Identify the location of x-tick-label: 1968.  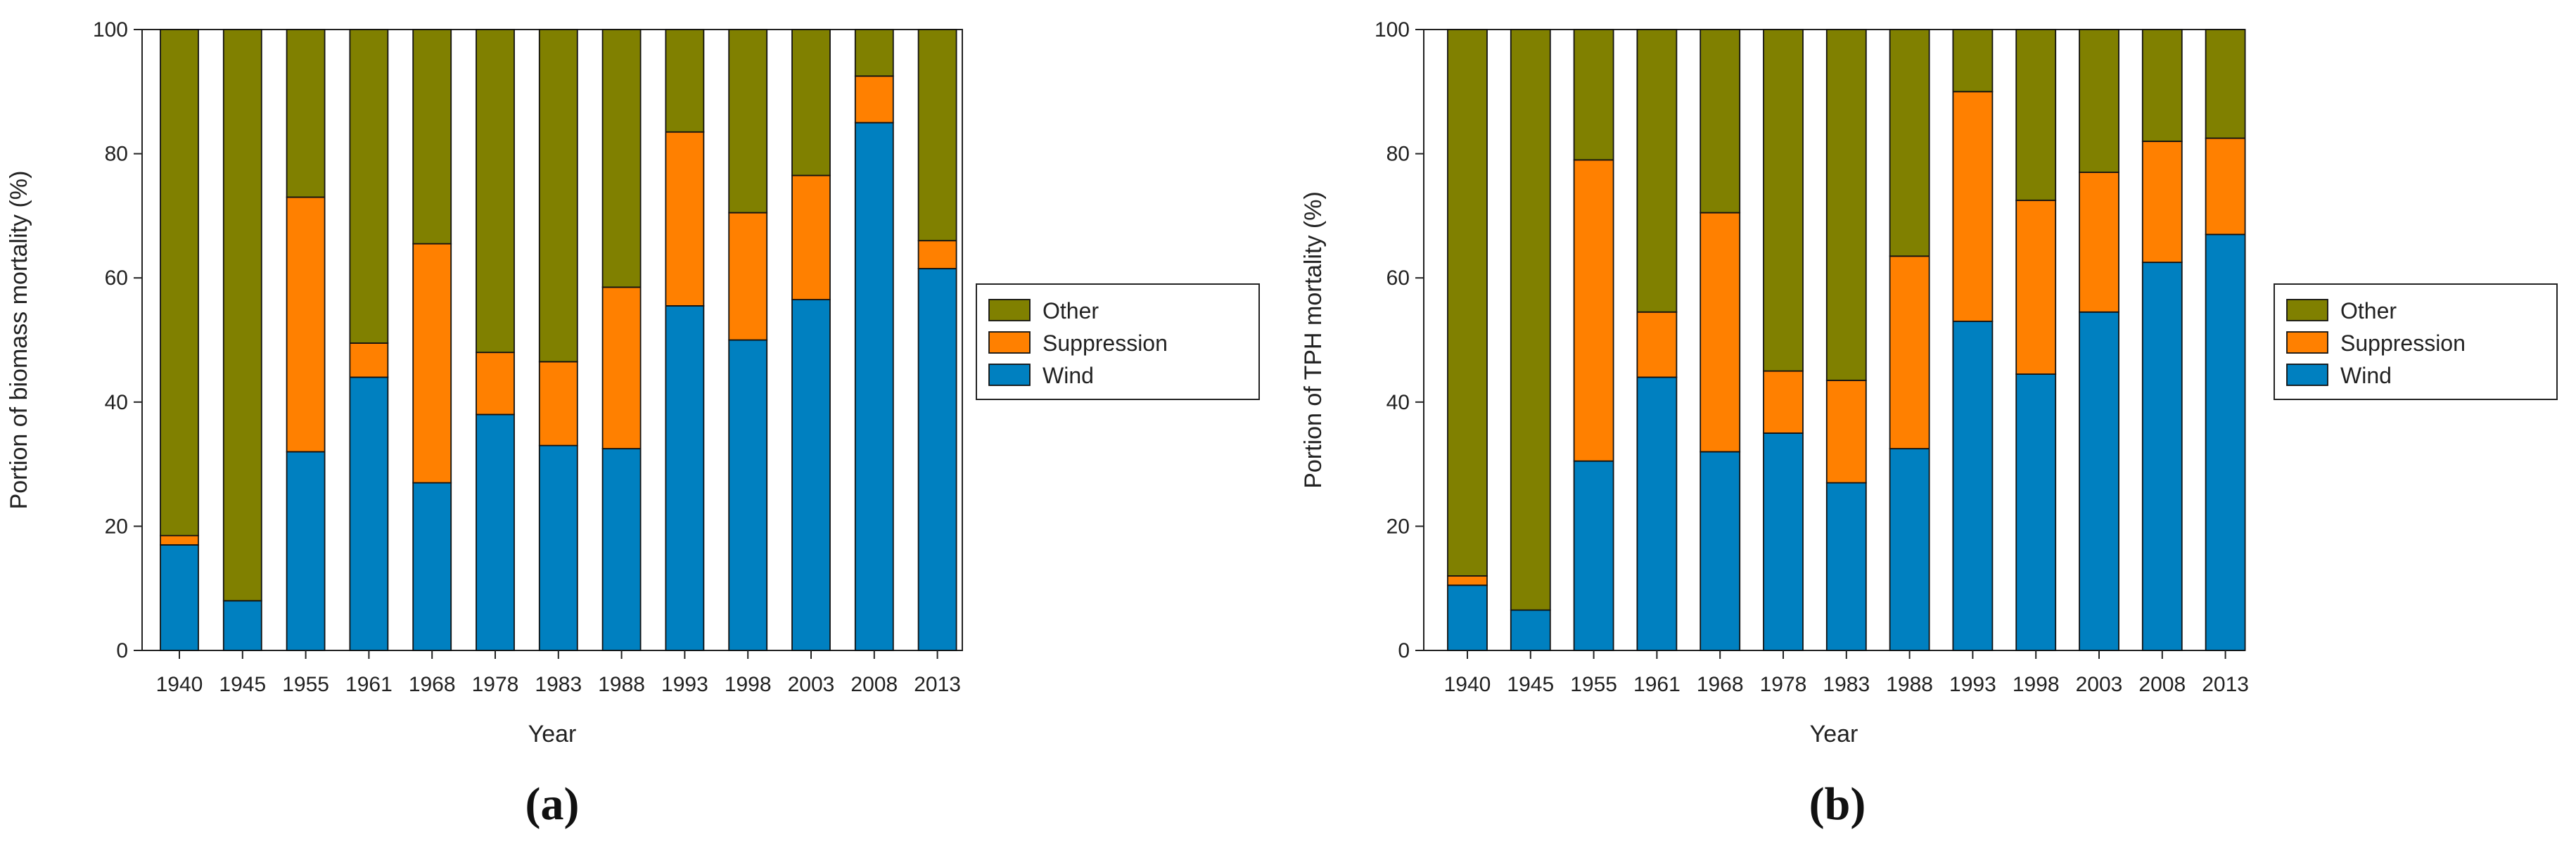
(432, 684).